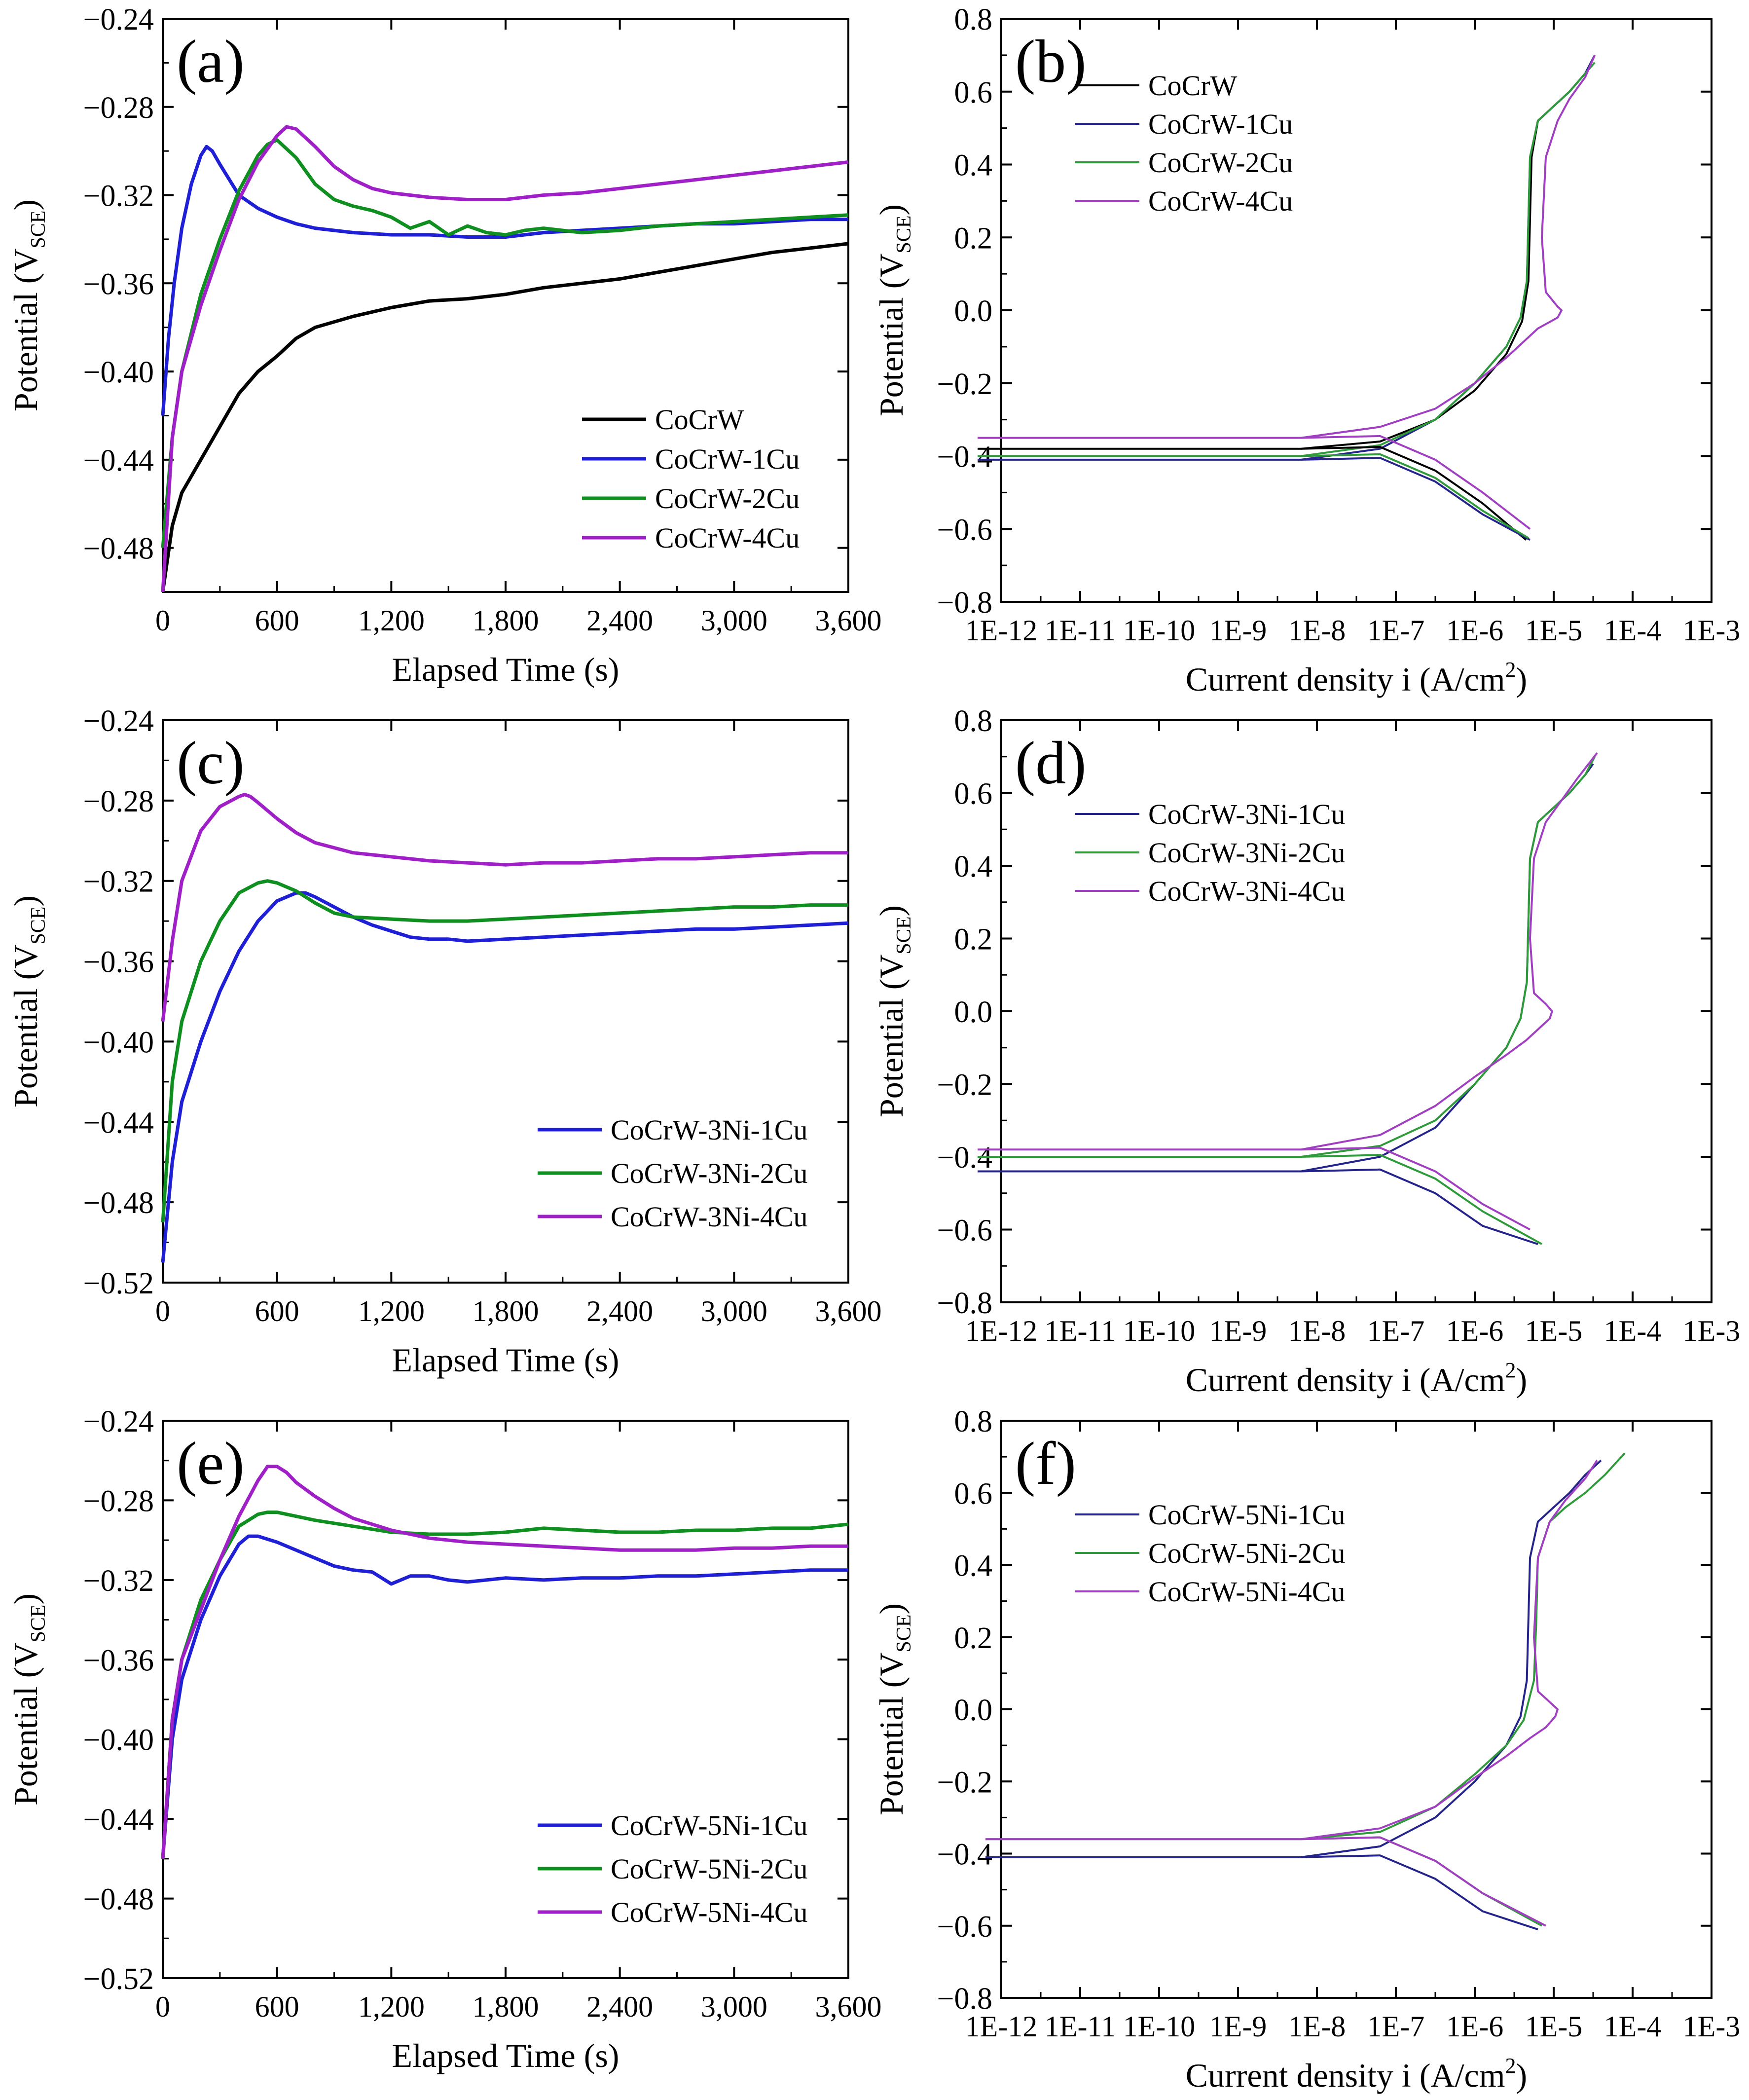 Image resolution: width=1749 pixels, height=2100 pixels. Describe the element at coordinates (973, 721) in the screenshot. I see `y-tick-label: 0.8` at that location.